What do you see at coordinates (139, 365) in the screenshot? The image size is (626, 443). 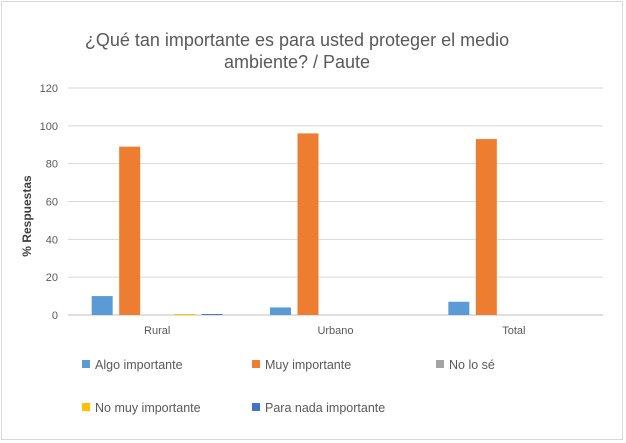 I see `legend-label: Algo importante` at bounding box center [139, 365].